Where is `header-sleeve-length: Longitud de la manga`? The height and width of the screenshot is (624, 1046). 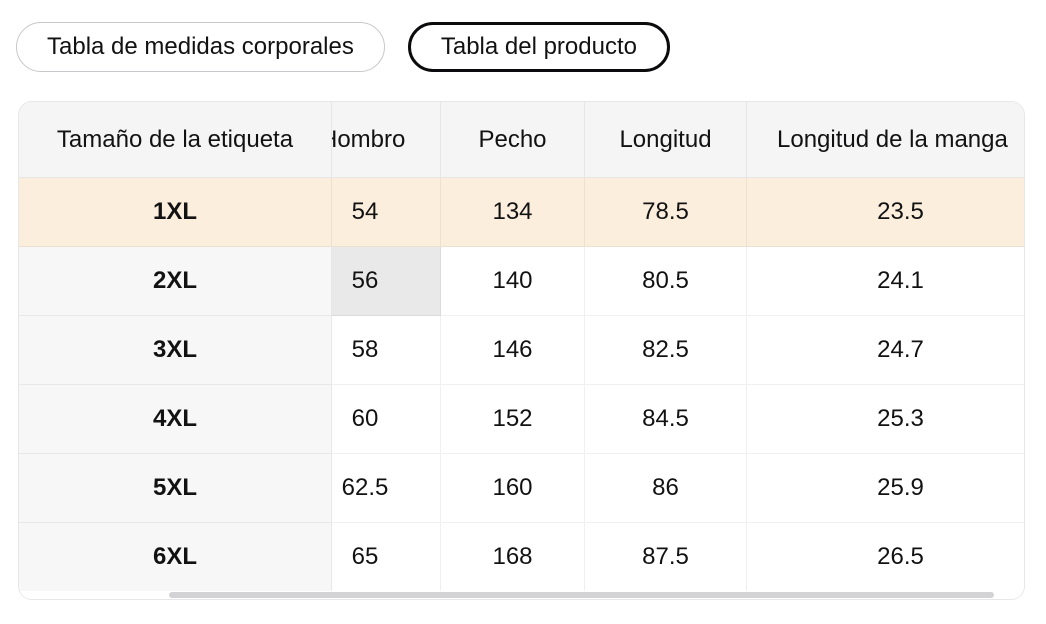
header-sleeve-length: Longitud de la manga is located at coordinates (885, 140).